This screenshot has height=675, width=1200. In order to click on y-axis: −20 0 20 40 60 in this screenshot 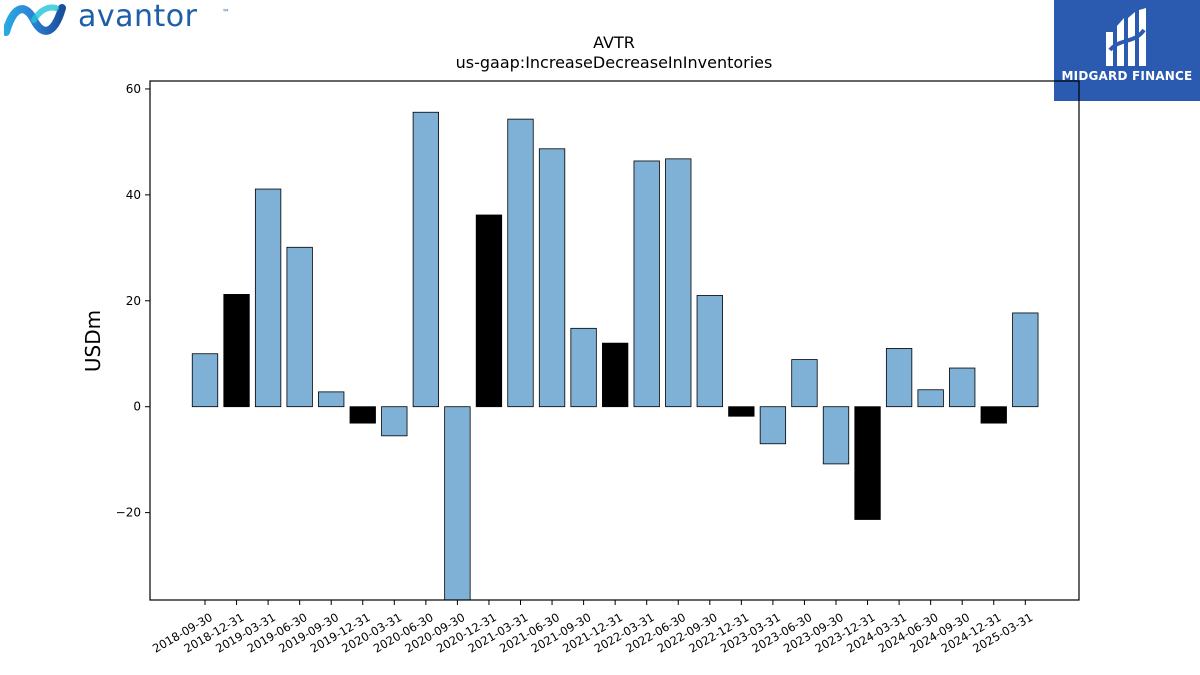, I will do `click(133, 301)`.